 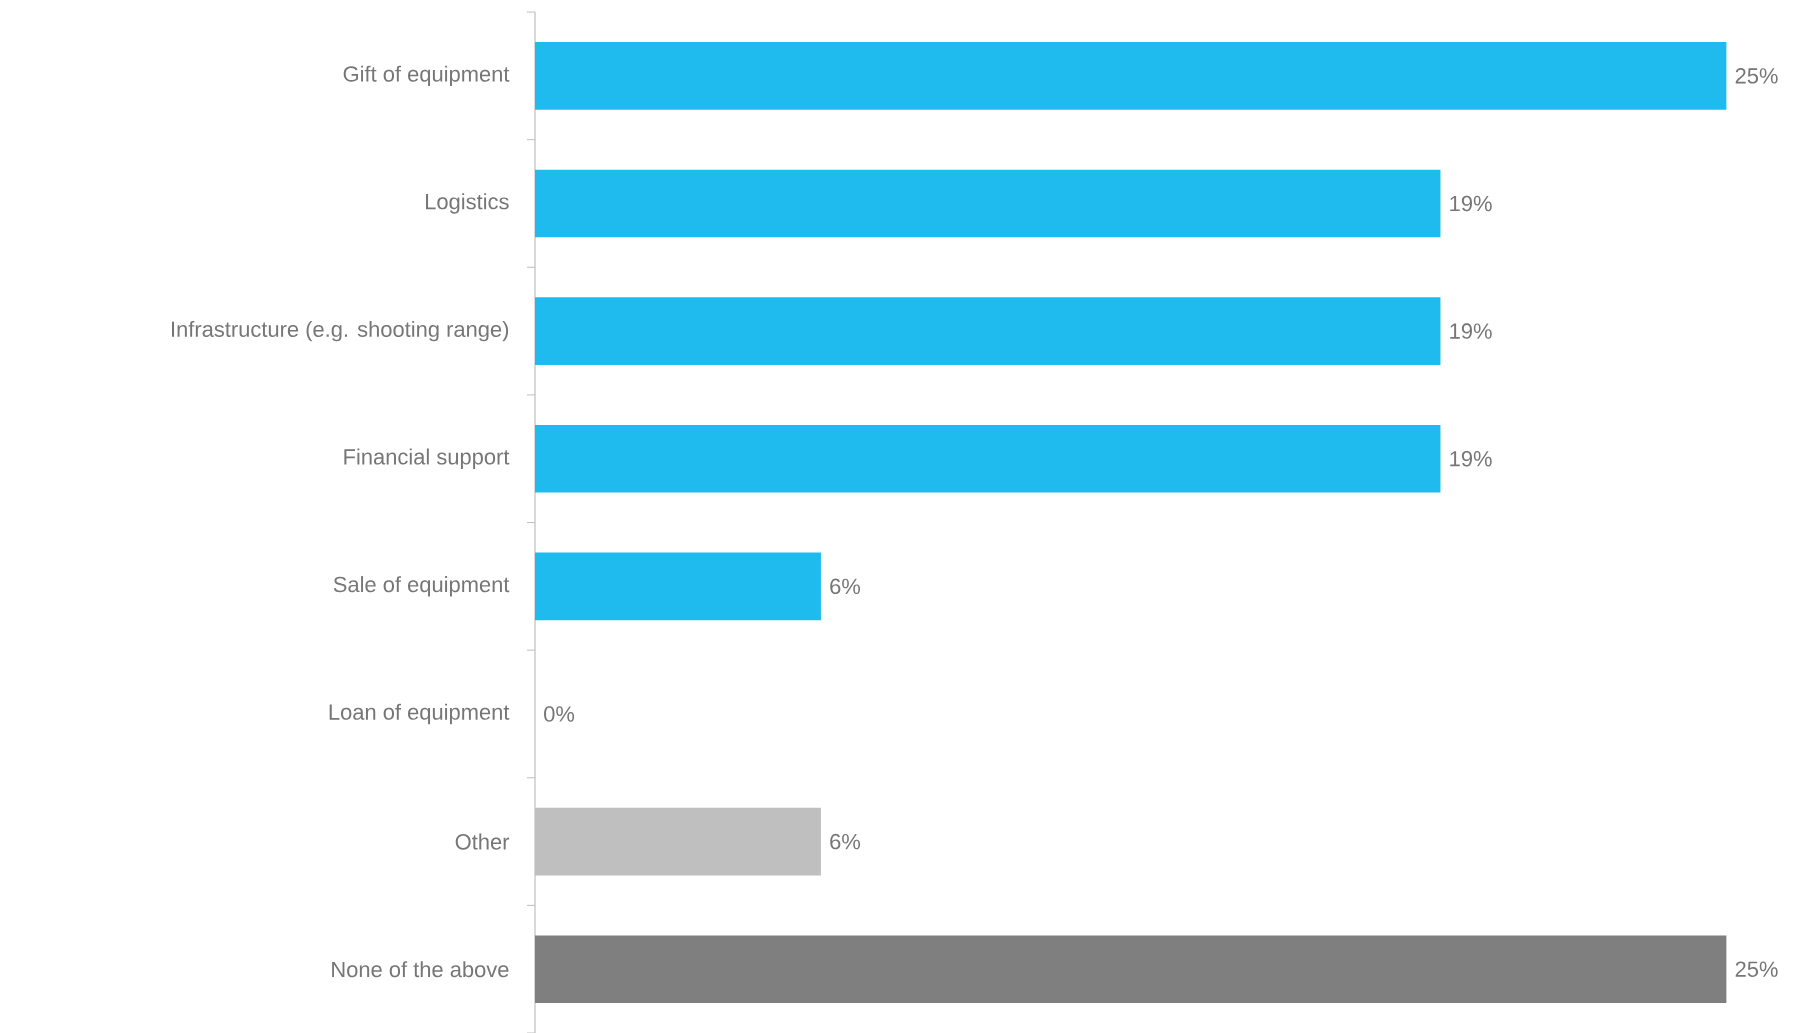 What do you see at coordinates (426, 76) in the screenshot?
I see `y-tick-label: Gift of equipment` at bounding box center [426, 76].